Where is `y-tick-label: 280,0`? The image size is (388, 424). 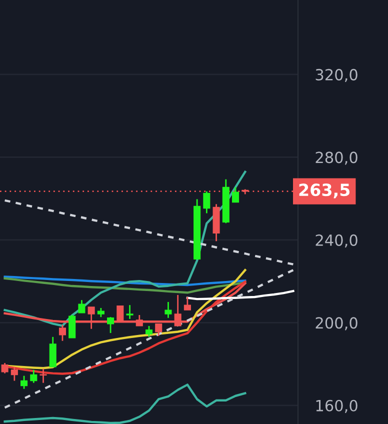
y-tick-label: 280,0 is located at coordinates (337, 158).